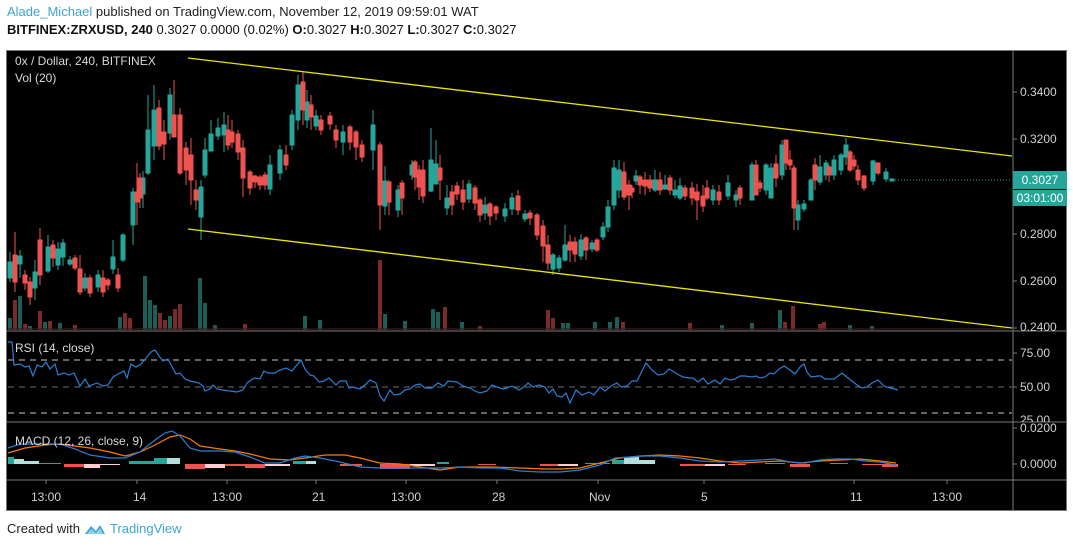 This screenshot has width=1073, height=547. Describe the element at coordinates (704, 497) in the screenshot. I see `time-tick: 5` at that location.